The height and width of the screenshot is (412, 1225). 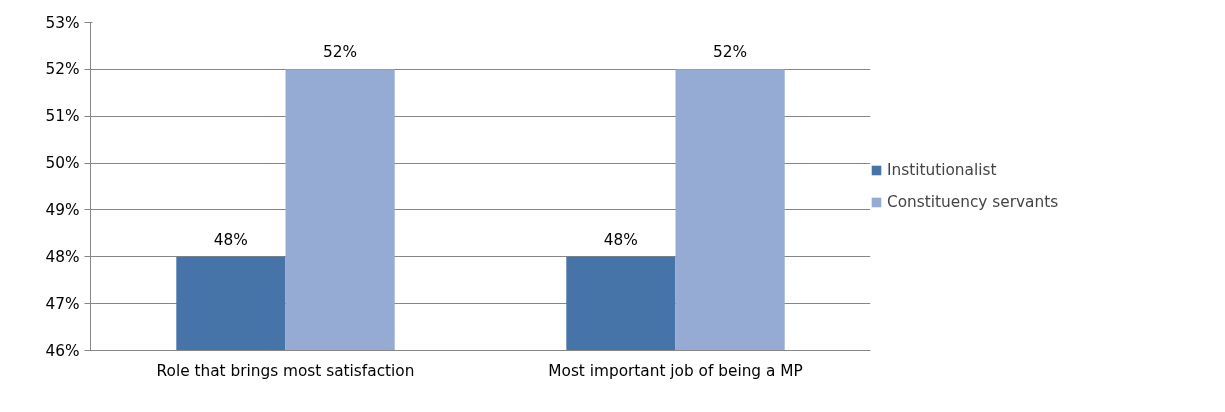 What do you see at coordinates (942, 170) in the screenshot?
I see `legend-label: Institutionalist` at bounding box center [942, 170].